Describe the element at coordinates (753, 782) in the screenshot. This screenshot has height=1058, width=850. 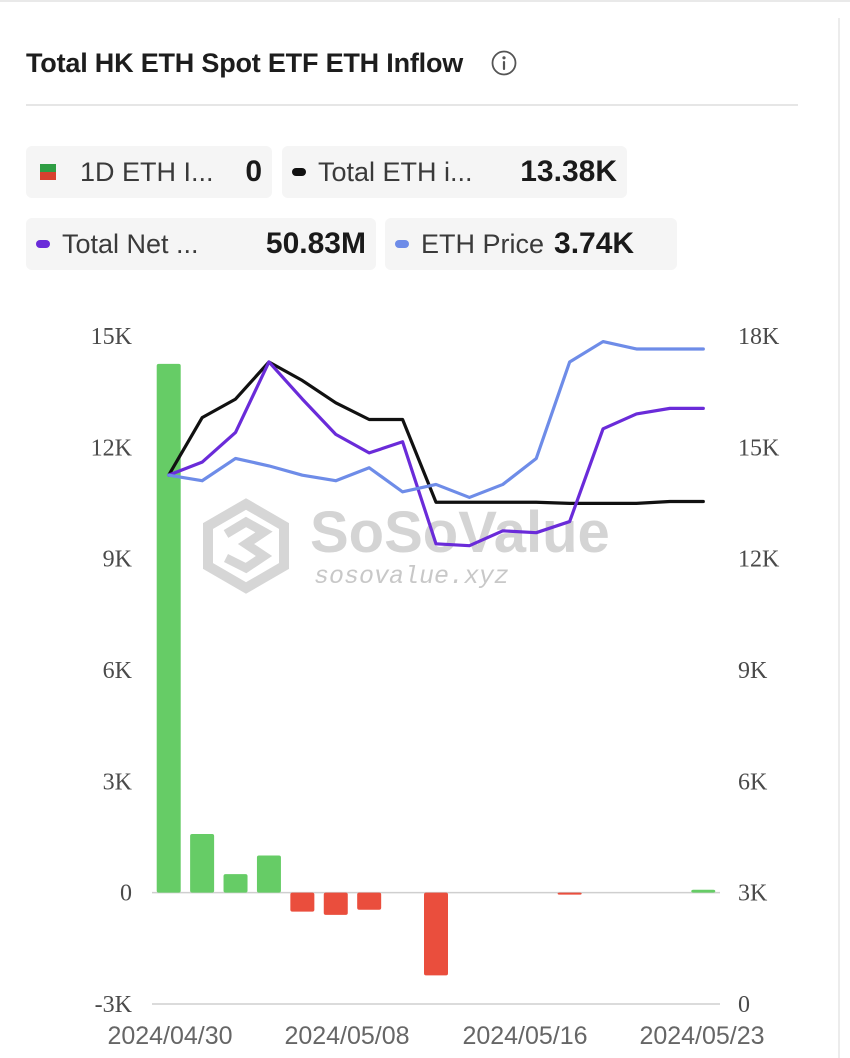
I see `right-axis-tick-label: 6K` at that location.